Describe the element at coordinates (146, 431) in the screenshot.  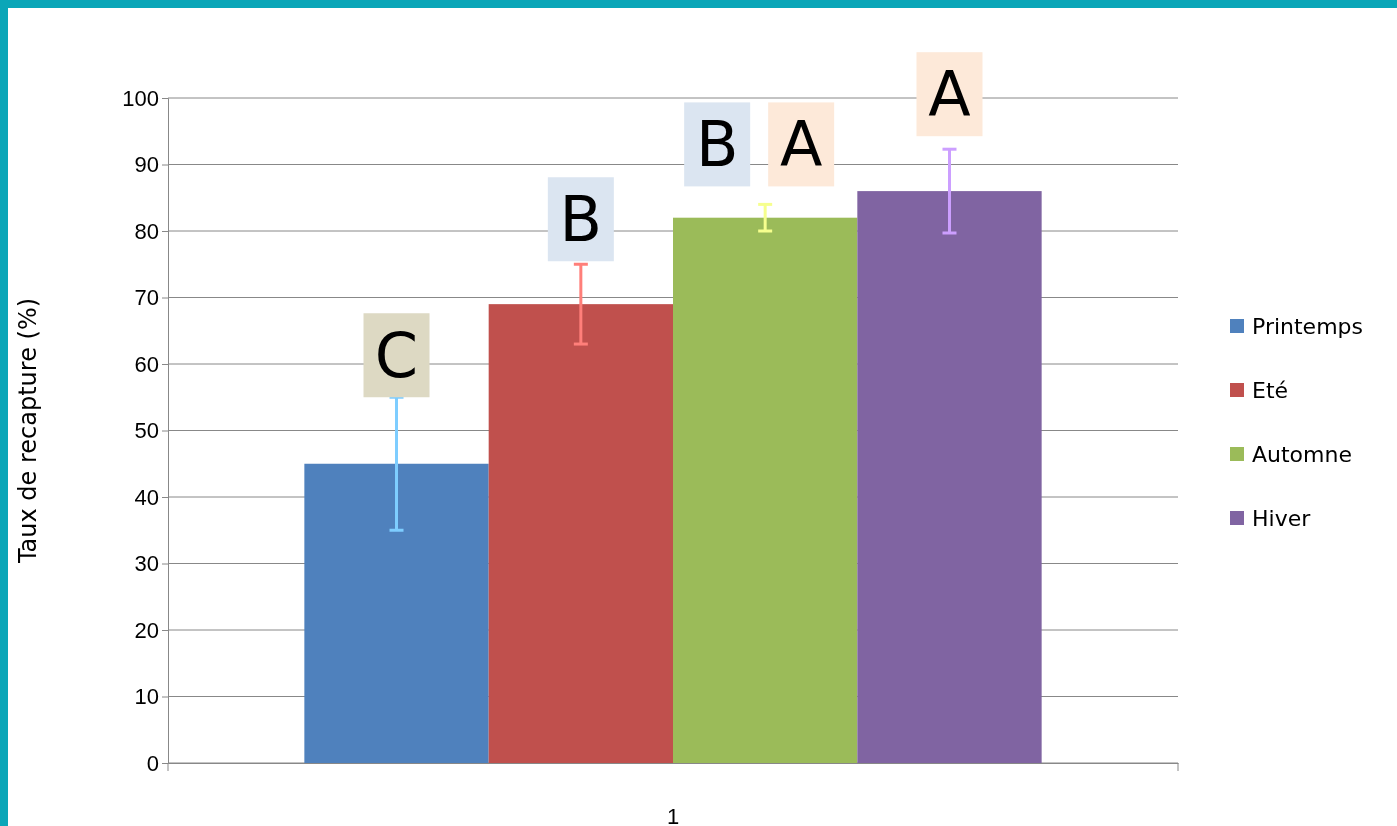
I see `y-tick-label: 50` at that location.